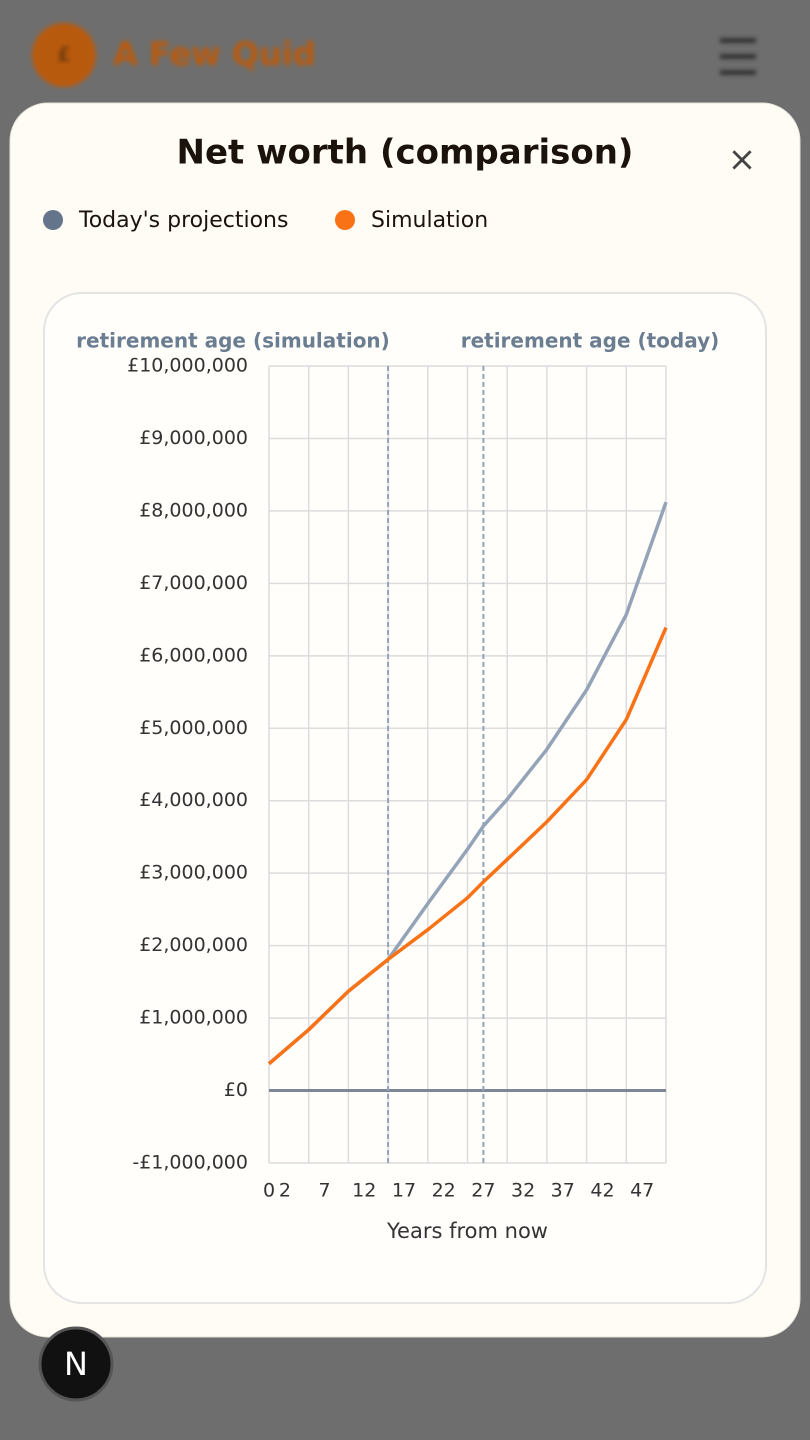 Image resolution: width=810 pixels, height=1440 pixels. Describe the element at coordinates (444, 1191) in the screenshot. I see `x-tick-label: 22` at that location.